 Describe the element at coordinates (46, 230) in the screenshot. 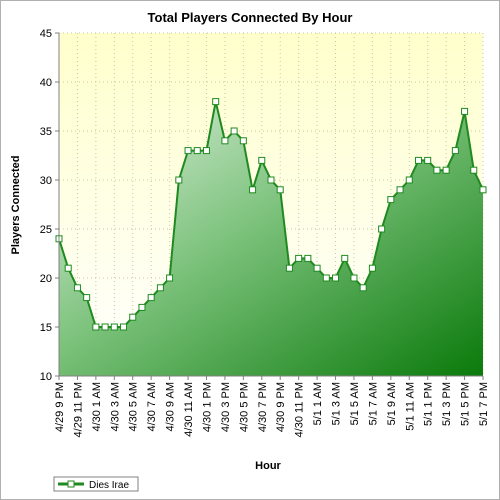

I see `y-tick-label: 25` at that location.